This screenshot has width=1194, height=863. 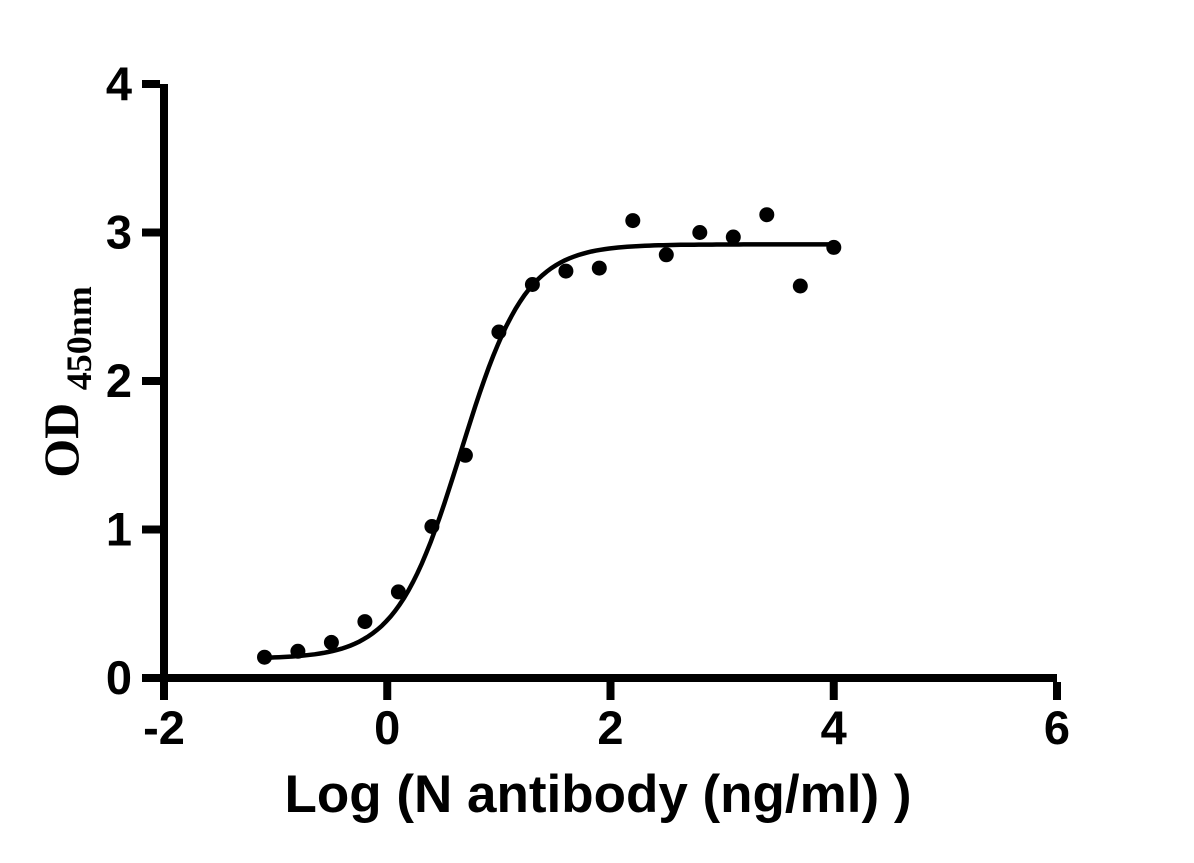 I want to click on y-tick-label: 2, so click(x=119, y=380).